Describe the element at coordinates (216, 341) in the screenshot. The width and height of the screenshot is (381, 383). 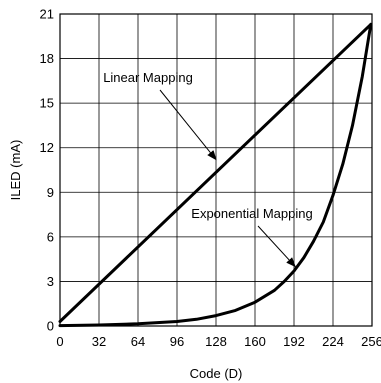
I see `x-tick-label: 128` at that location.